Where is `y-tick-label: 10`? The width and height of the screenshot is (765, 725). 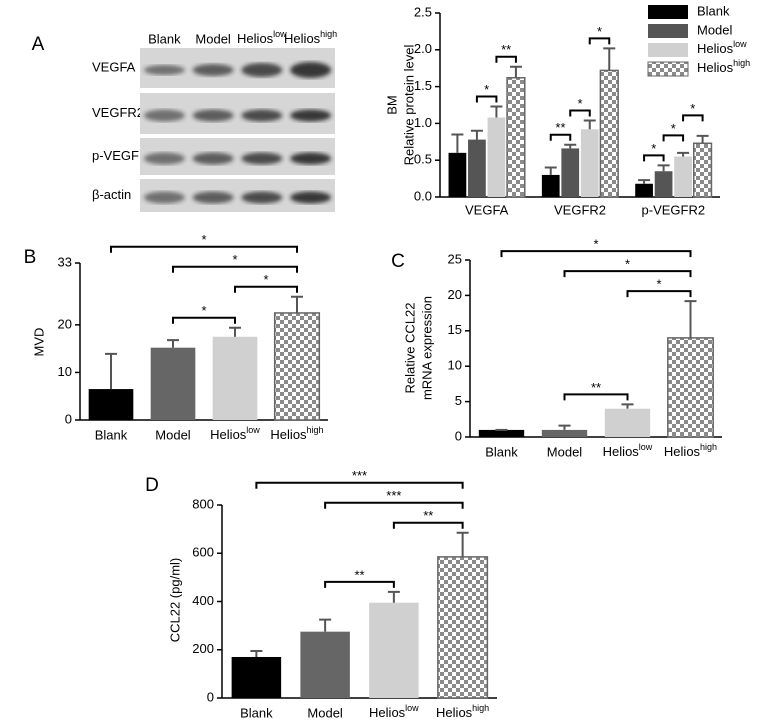 y-tick-label: 10 is located at coordinates (65, 371).